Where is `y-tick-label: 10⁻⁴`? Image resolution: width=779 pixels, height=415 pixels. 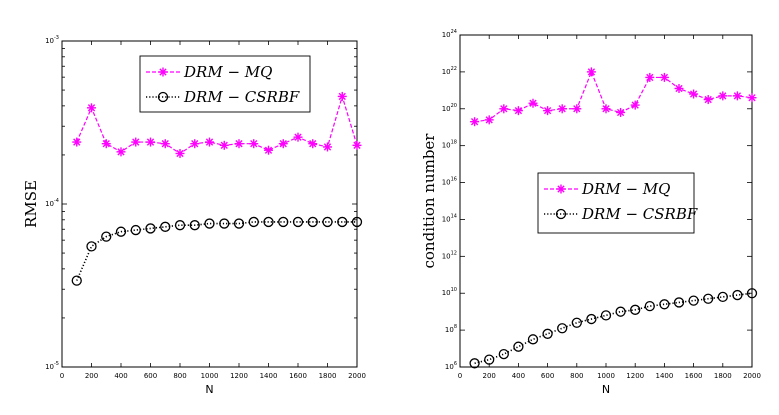
y-tick-label: 10⁻⁴ is located at coordinates (52, 203).